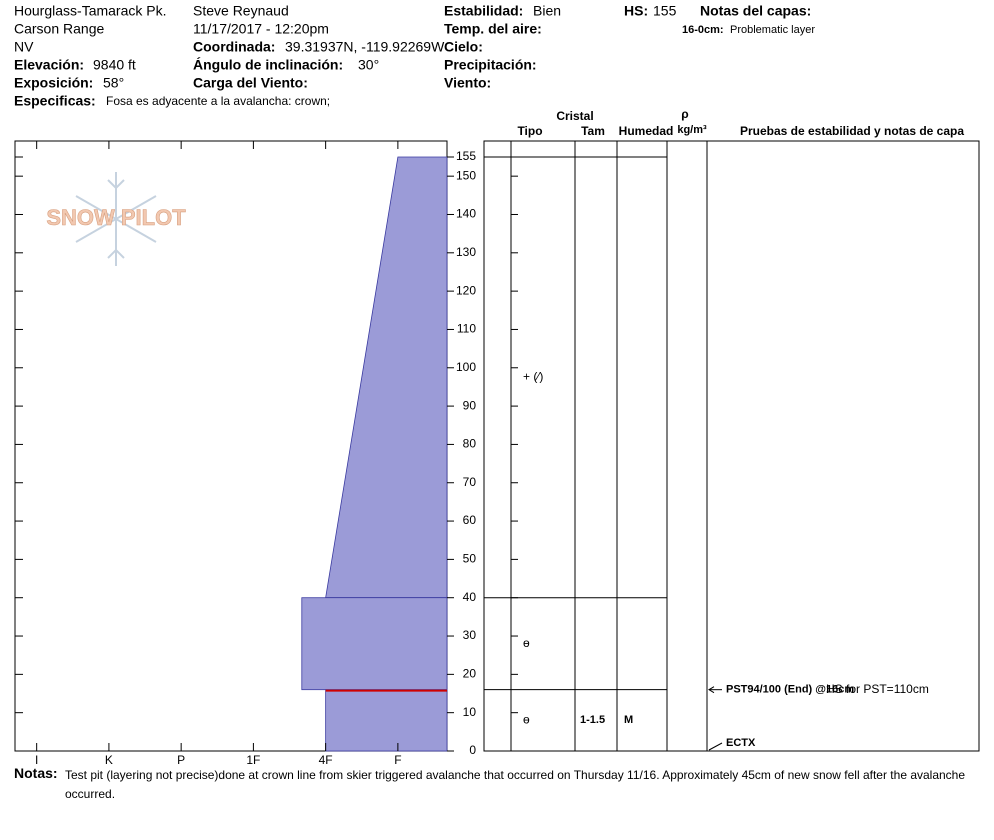  What do you see at coordinates (470, 482) in the screenshot?
I see `y-tick-label: 70` at bounding box center [470, 482].